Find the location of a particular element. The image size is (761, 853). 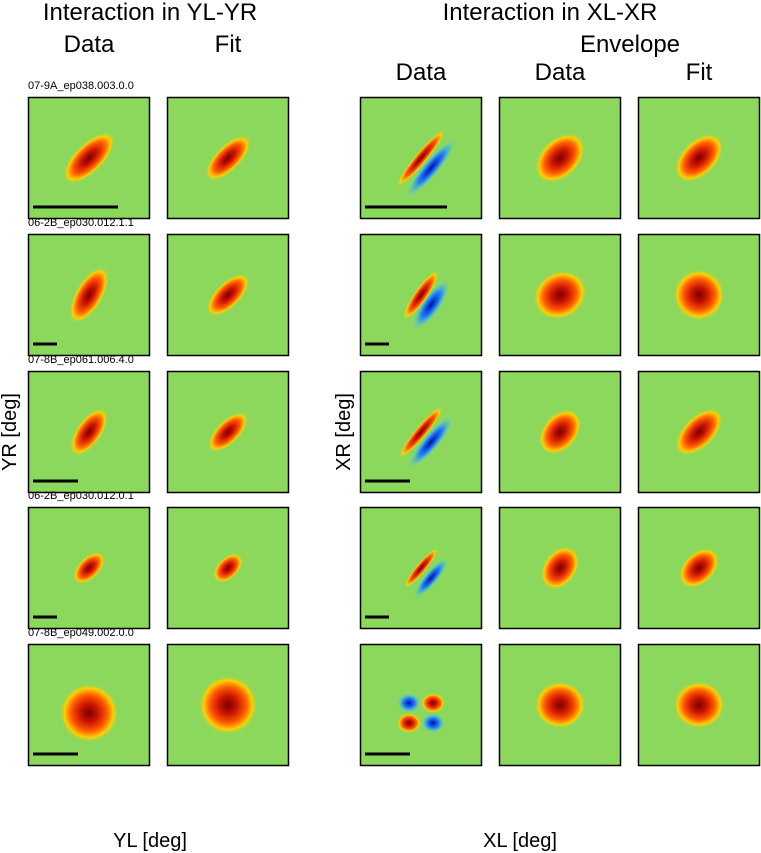

row-label: 06-2B_ep030.012.0.1 is located at coordinates (81, 496).